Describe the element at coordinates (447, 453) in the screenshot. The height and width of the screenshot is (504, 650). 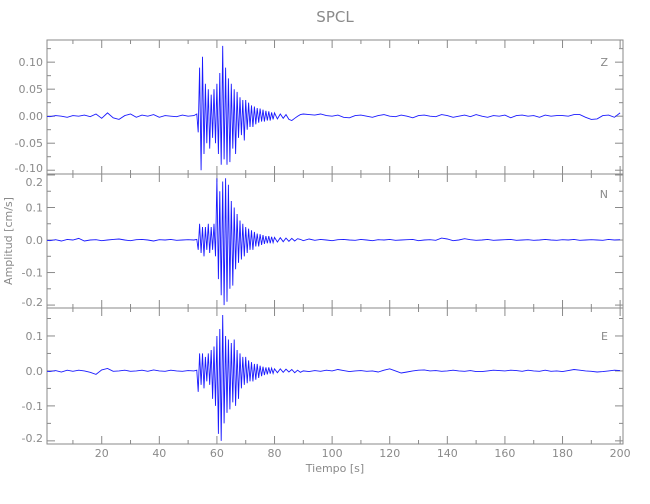
I see `x-tick-label: 140` at that location.